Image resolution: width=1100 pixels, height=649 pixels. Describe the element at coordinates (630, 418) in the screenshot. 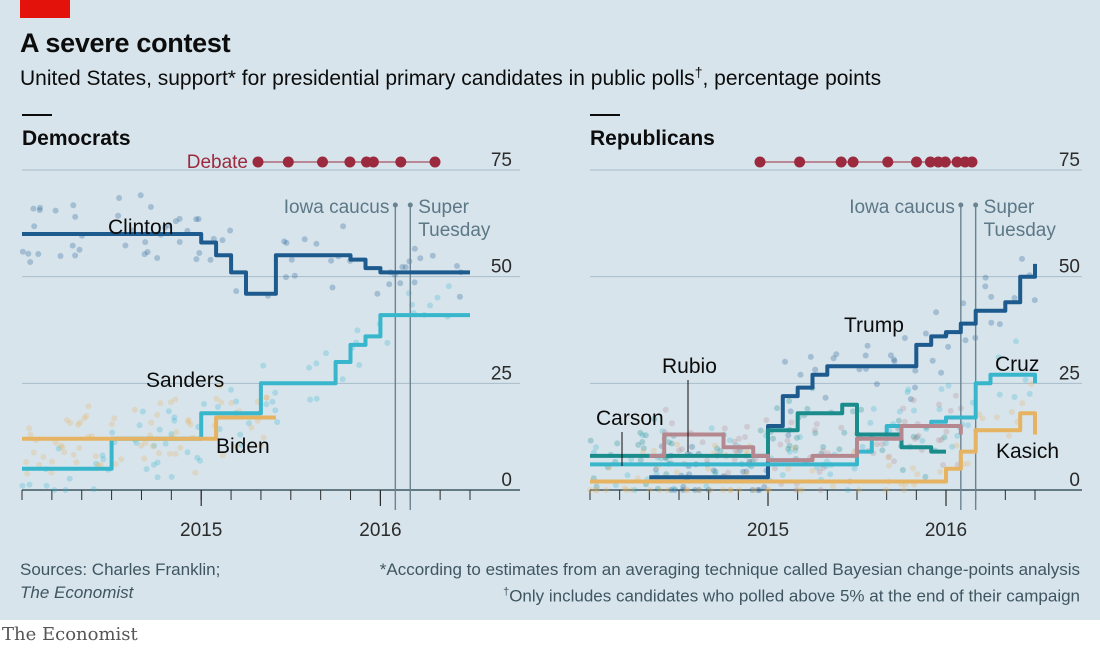

I see `series-label-carson: Carson` at that location.